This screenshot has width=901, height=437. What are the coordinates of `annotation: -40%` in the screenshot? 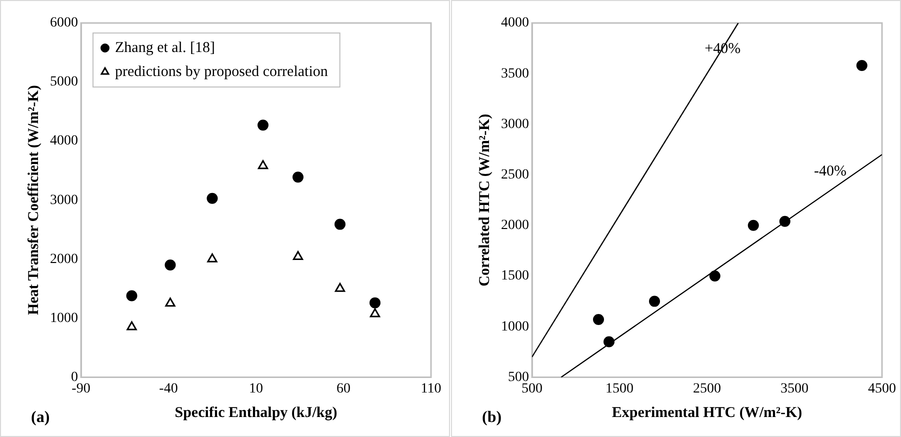 It's located at (830, 172).